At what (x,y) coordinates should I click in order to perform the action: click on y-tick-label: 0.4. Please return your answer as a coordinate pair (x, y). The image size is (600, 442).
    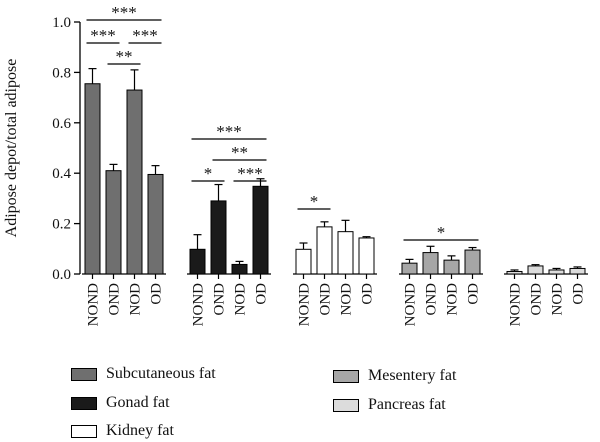
    Looking at the image, I should click on (61, 174).